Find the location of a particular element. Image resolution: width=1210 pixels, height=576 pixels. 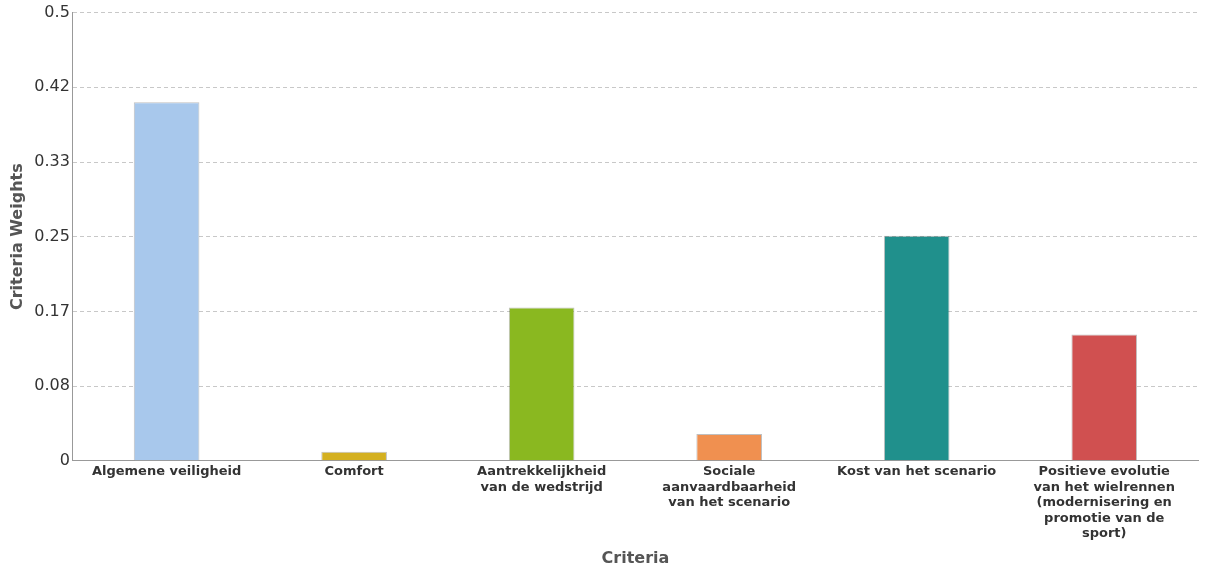

y-tick-label: 0.42 is located at coordinates (52, 86).